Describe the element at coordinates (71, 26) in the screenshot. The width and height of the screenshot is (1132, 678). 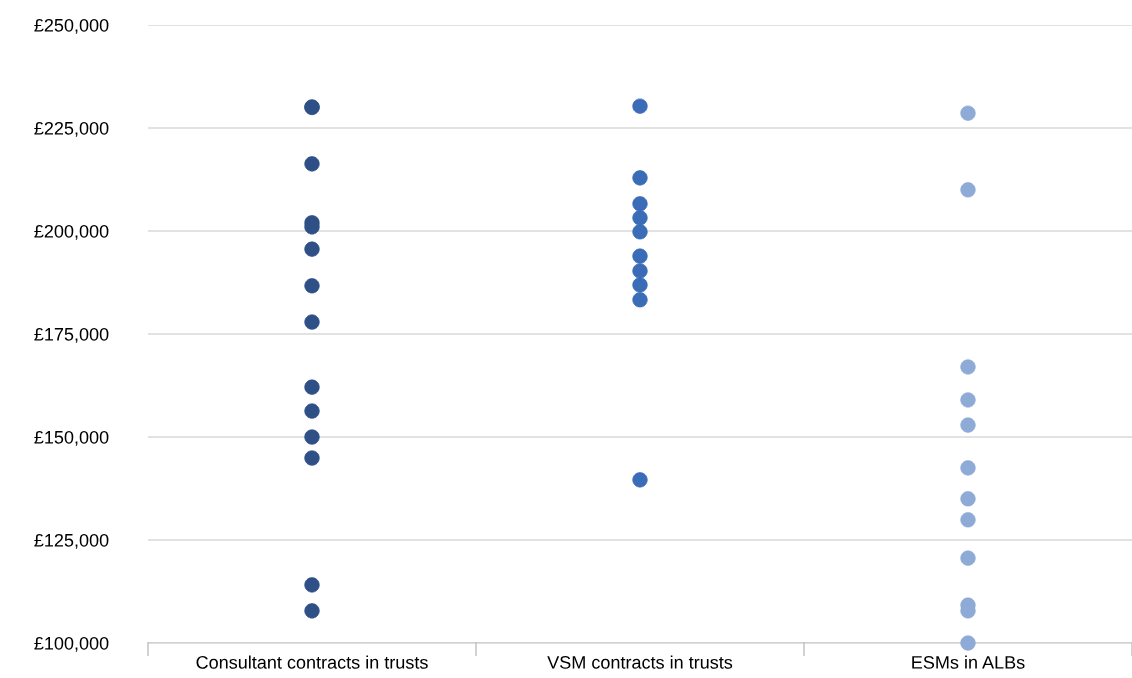
I see `y-tick-label: £250,000` at that location.